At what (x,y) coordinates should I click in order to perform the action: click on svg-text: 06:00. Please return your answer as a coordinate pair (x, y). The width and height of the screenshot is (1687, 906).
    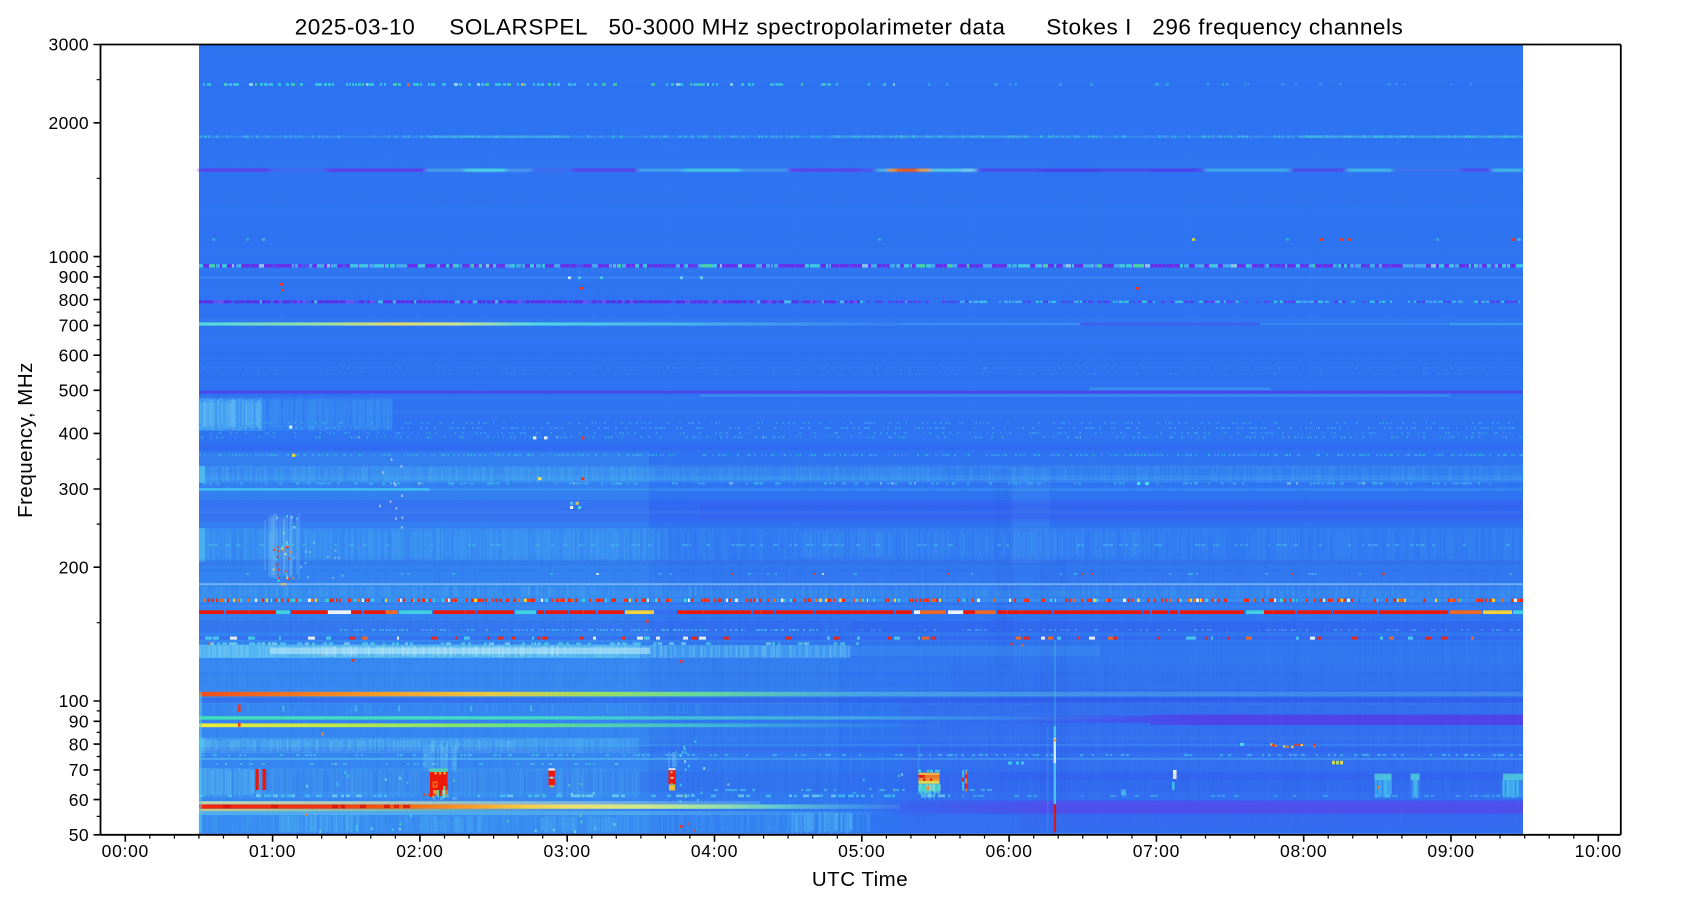
    Looking at the image, I should click on (1008, 851).